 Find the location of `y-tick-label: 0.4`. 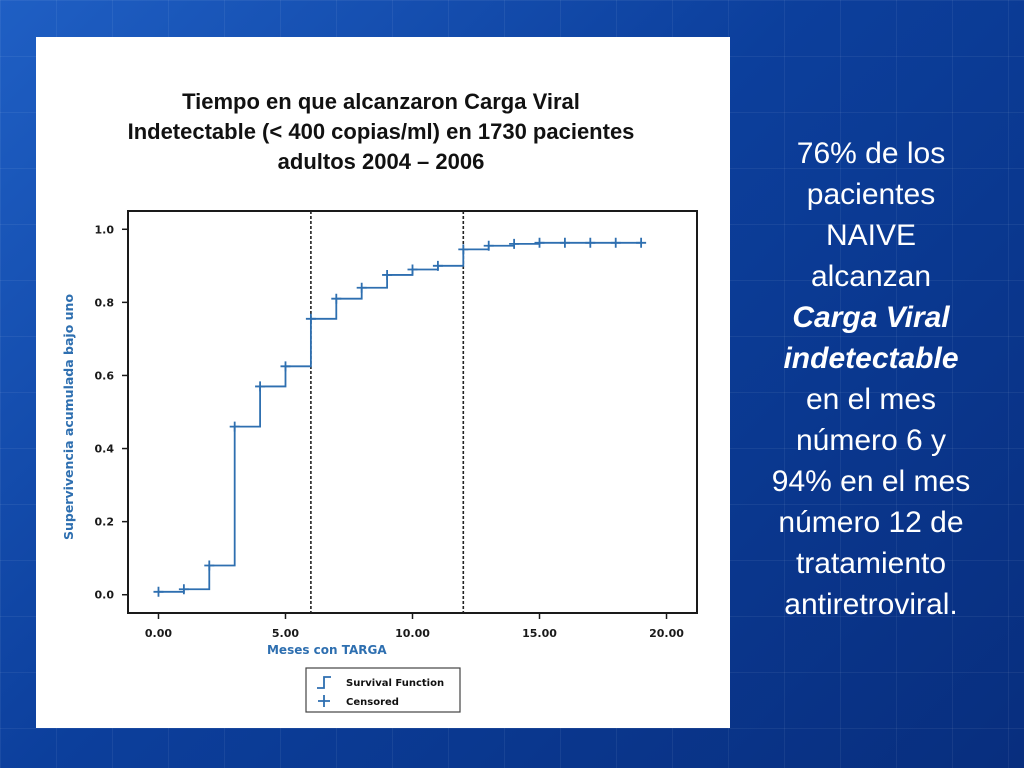

y-tick-label: 0.4 is located at coordinates (105, 449).